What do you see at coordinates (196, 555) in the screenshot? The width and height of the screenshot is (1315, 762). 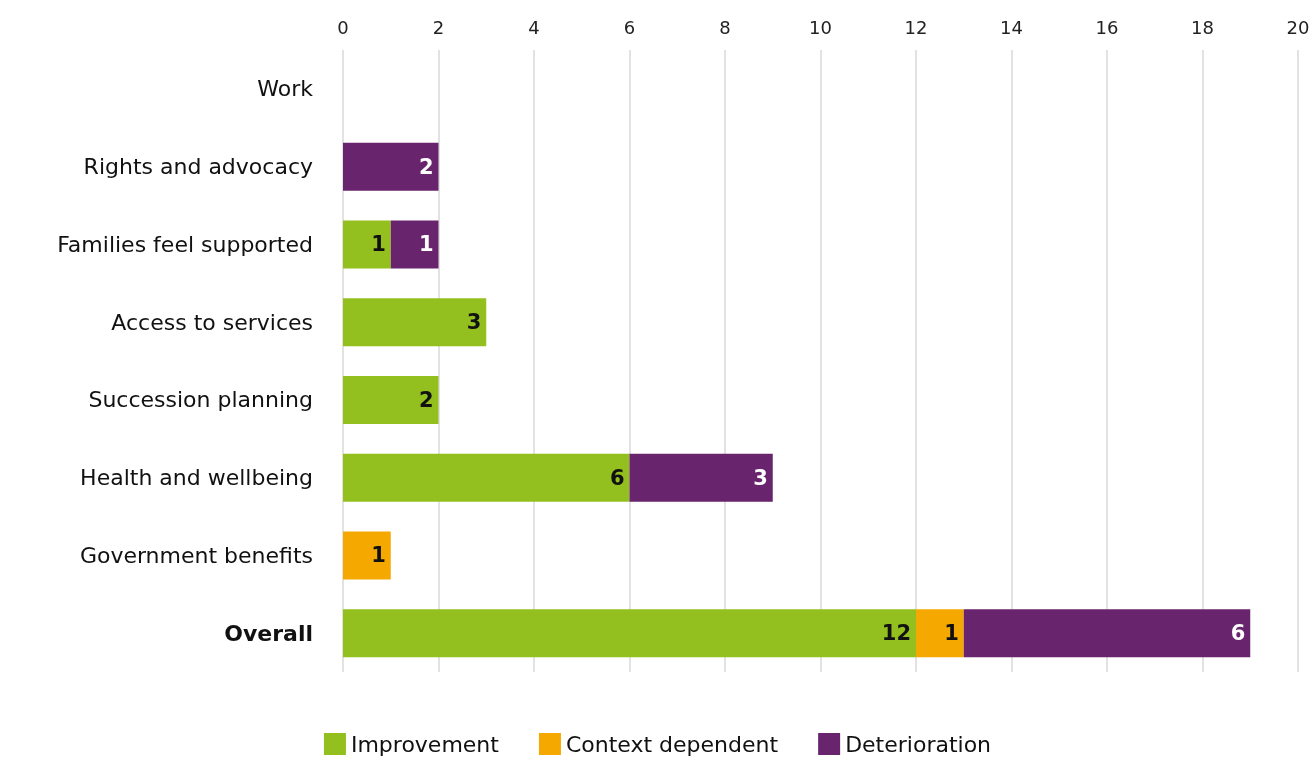 I see `y-tick-label: Government benefits` at bounding box center [196, 555].